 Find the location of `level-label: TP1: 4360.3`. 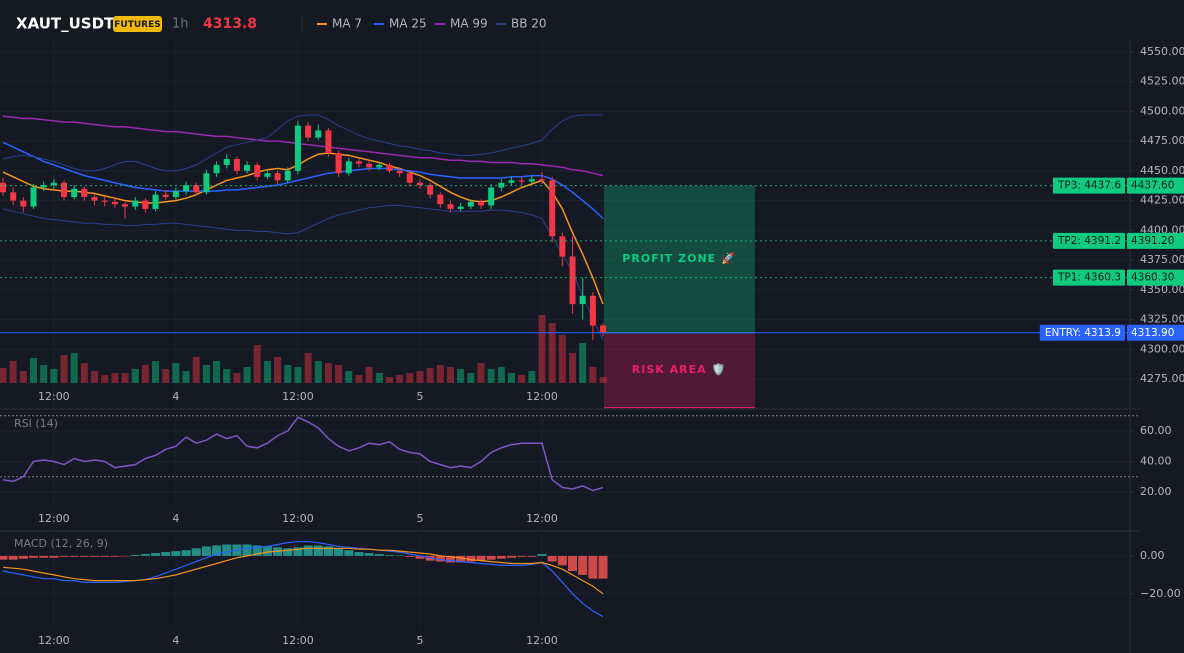

level-label: TP1: 4360.3 is located at coordinates (1089, 278).